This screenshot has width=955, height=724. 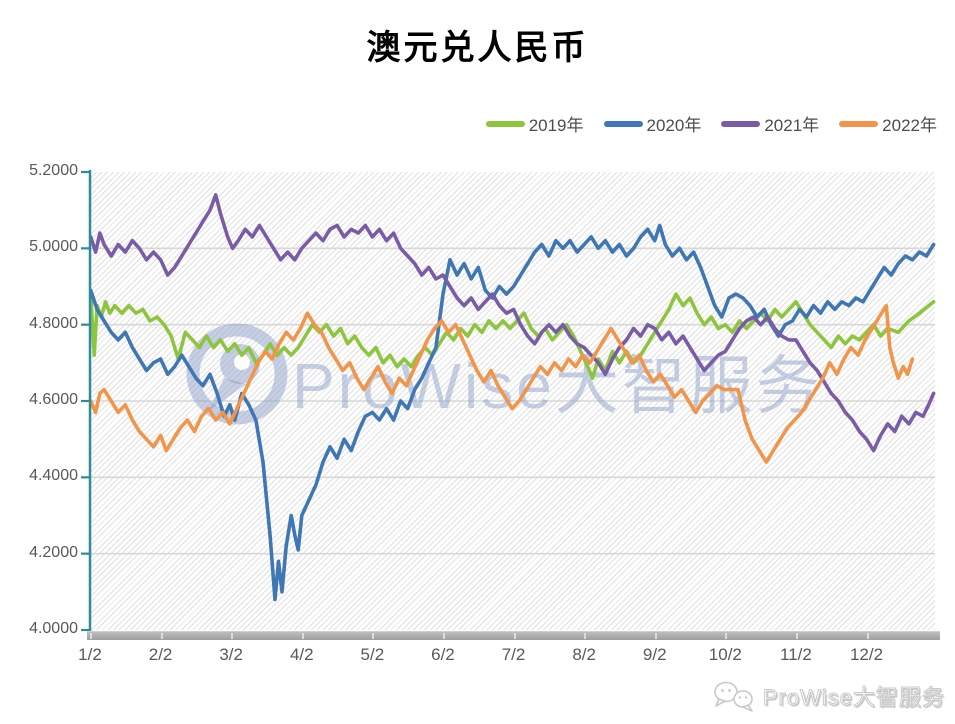 I want to click on legend-swatch-2021, so click(x=741, y=123).